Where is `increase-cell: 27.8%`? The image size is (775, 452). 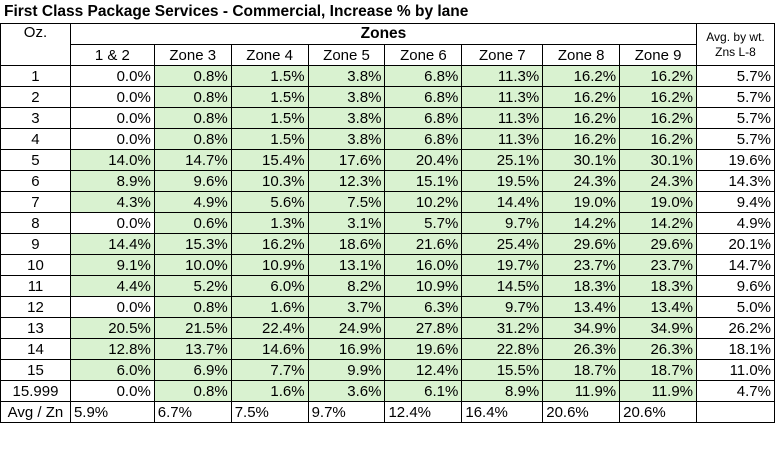
increase-cell: 27.8% is located at coordinates (423, 328).